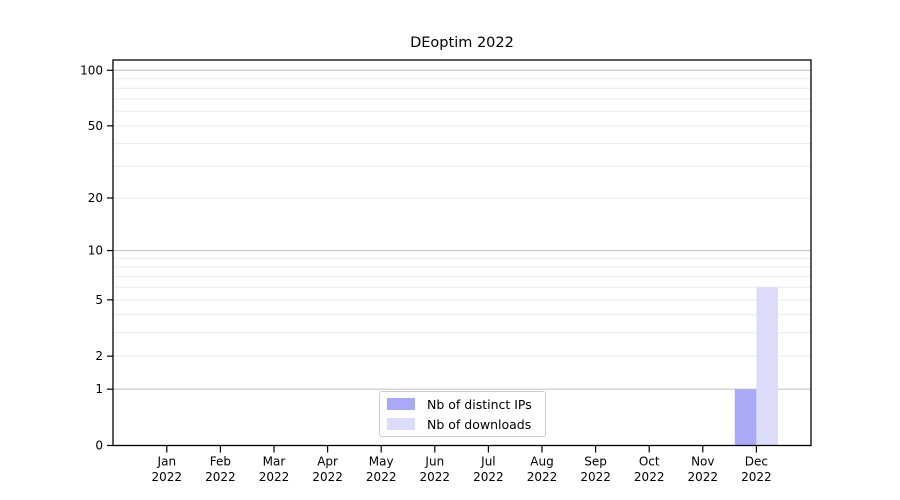 This screenshot has height=500, width=900. What do you see at coordinates (542, 470) in the screenshot?
I see `x-tick-label: Aug 2022` at bounding box center [542, 470].